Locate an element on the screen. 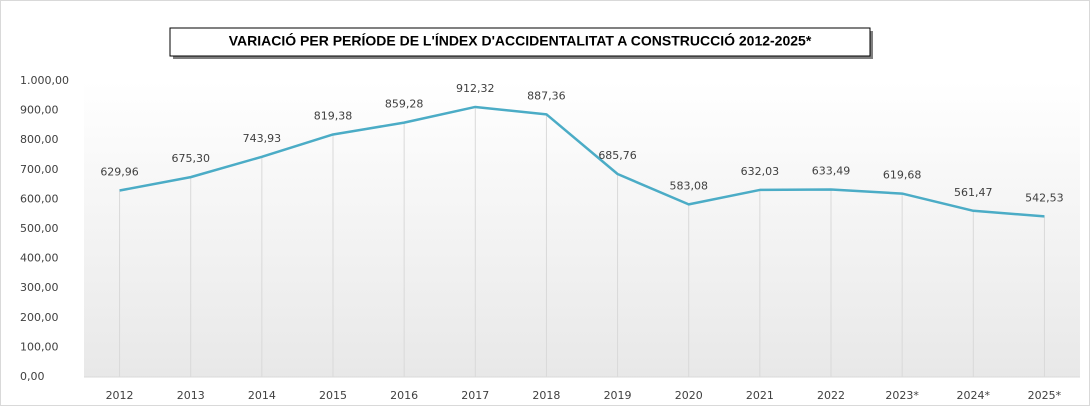 The height and width of the screenshot is (406, 1090). data-label: 685,76 is located at coordinates (617, 155).